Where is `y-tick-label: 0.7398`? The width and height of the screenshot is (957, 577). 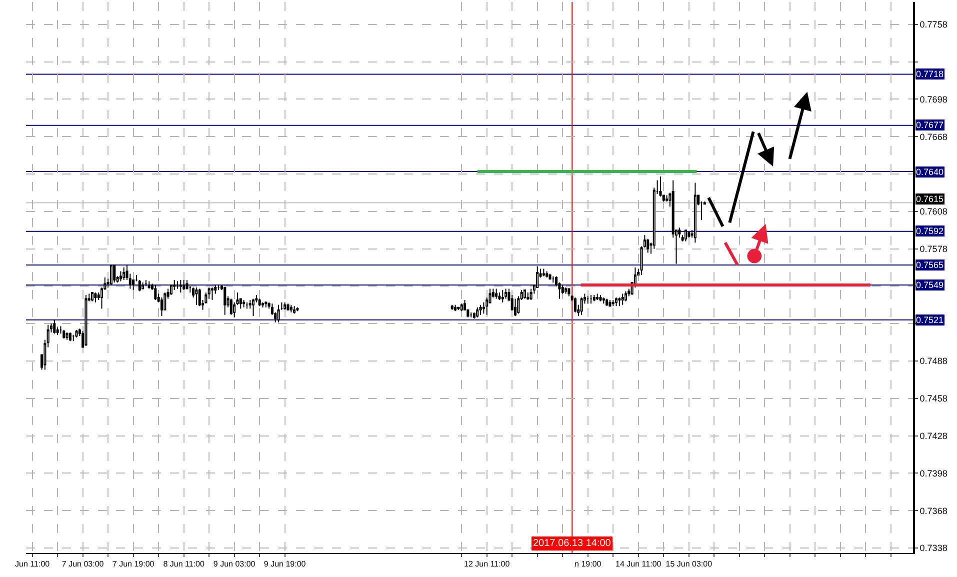
y-tick-label: 0.7398 is located at coordinates (934, 473).